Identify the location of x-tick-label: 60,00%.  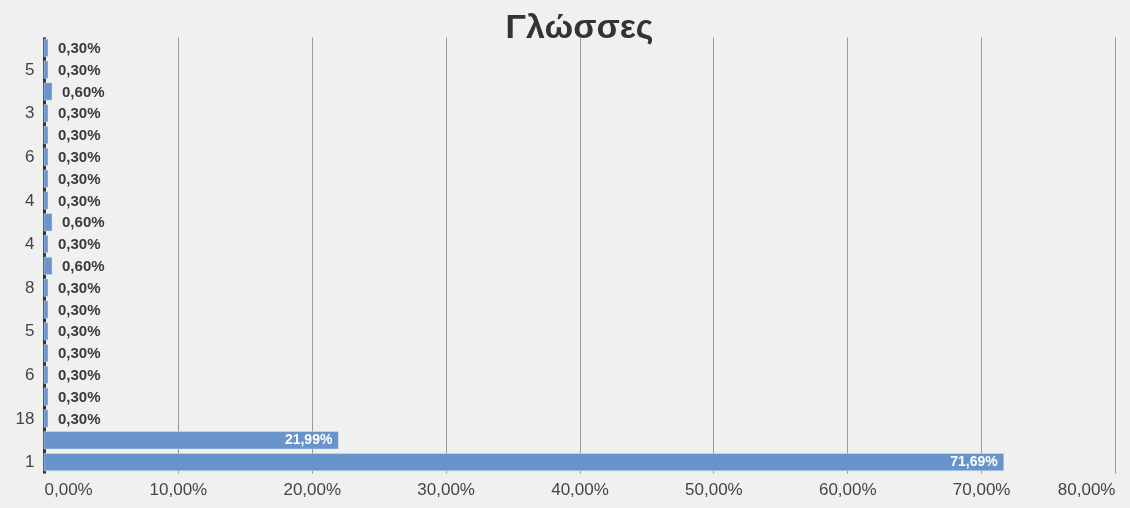
(847, 489).